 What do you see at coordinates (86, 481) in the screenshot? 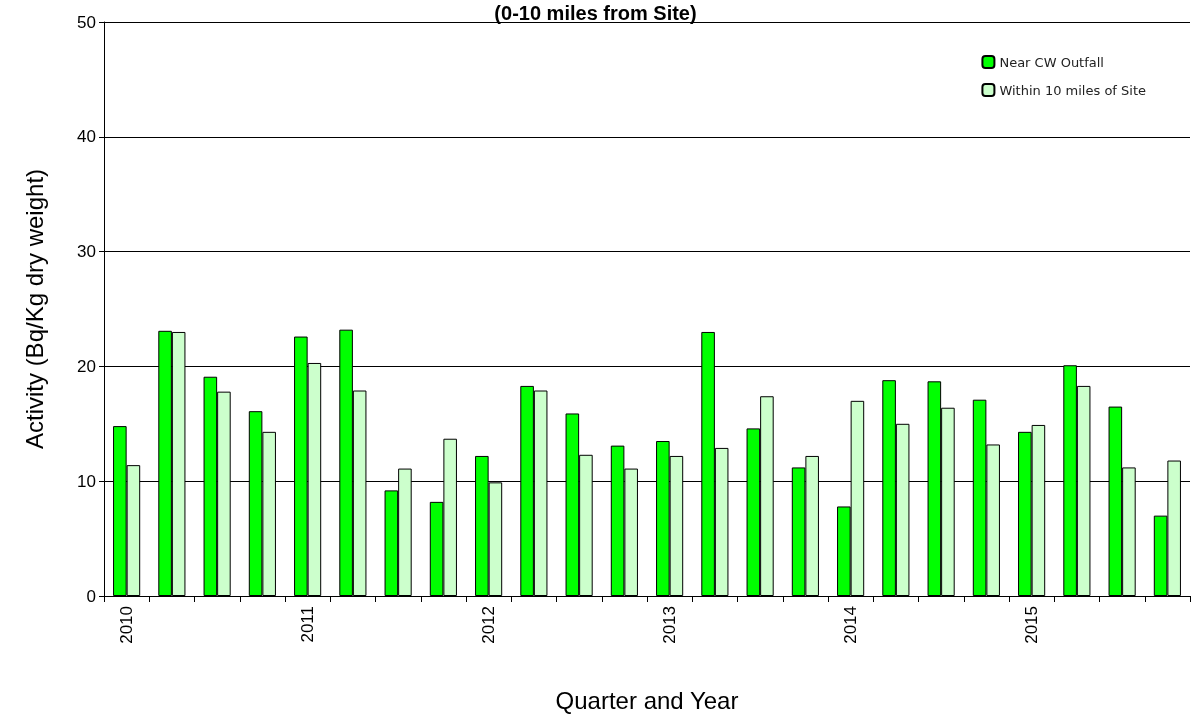
I see `y-tick-label: 10` at bounding box center [86, 481].